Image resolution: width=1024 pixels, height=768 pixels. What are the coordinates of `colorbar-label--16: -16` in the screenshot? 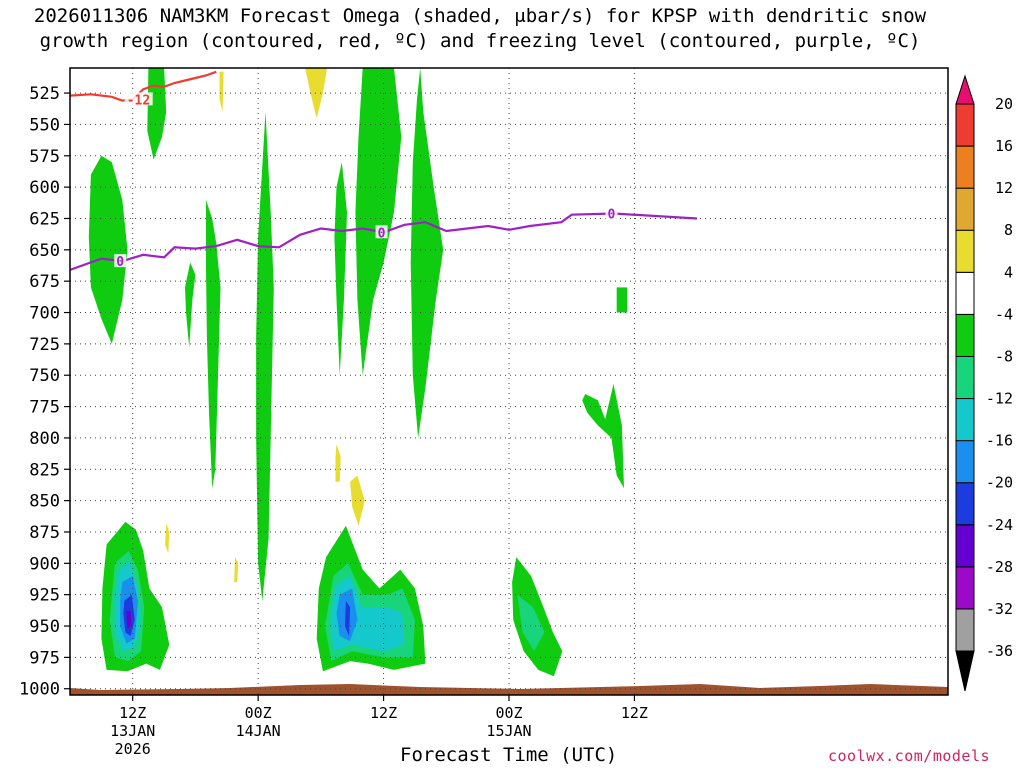 It's located at (999, 441).